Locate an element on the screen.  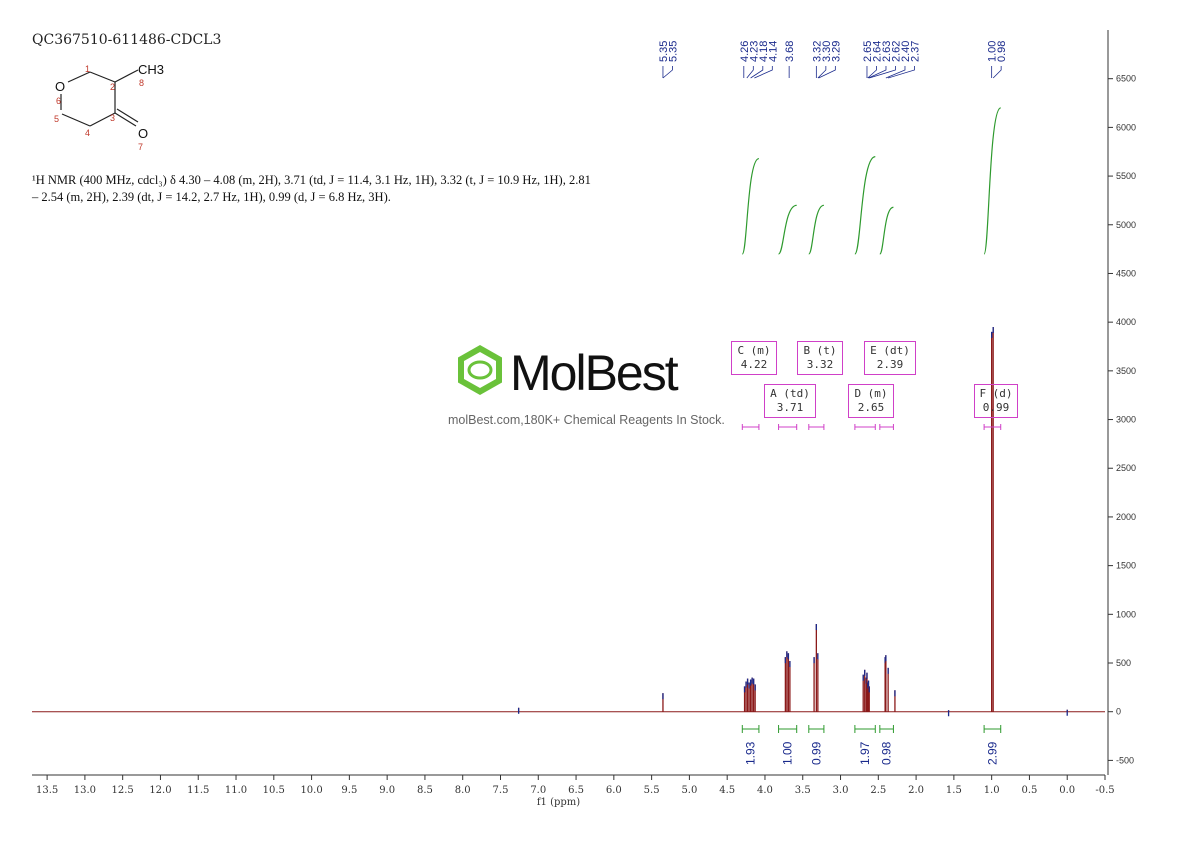
peak-shift-label: 5.35 is located at coordinates (673, 51).